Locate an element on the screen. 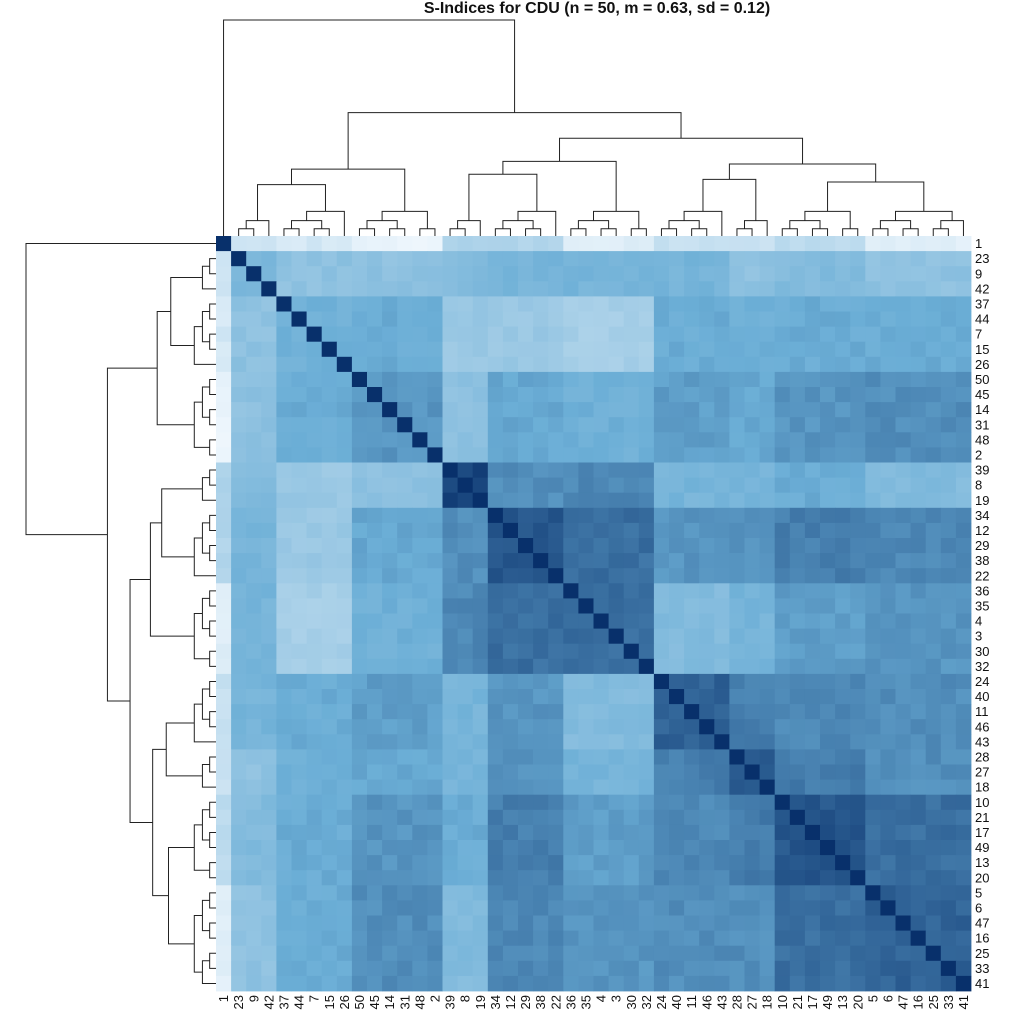  row-label: 27 is located at coordinates (982, 772).